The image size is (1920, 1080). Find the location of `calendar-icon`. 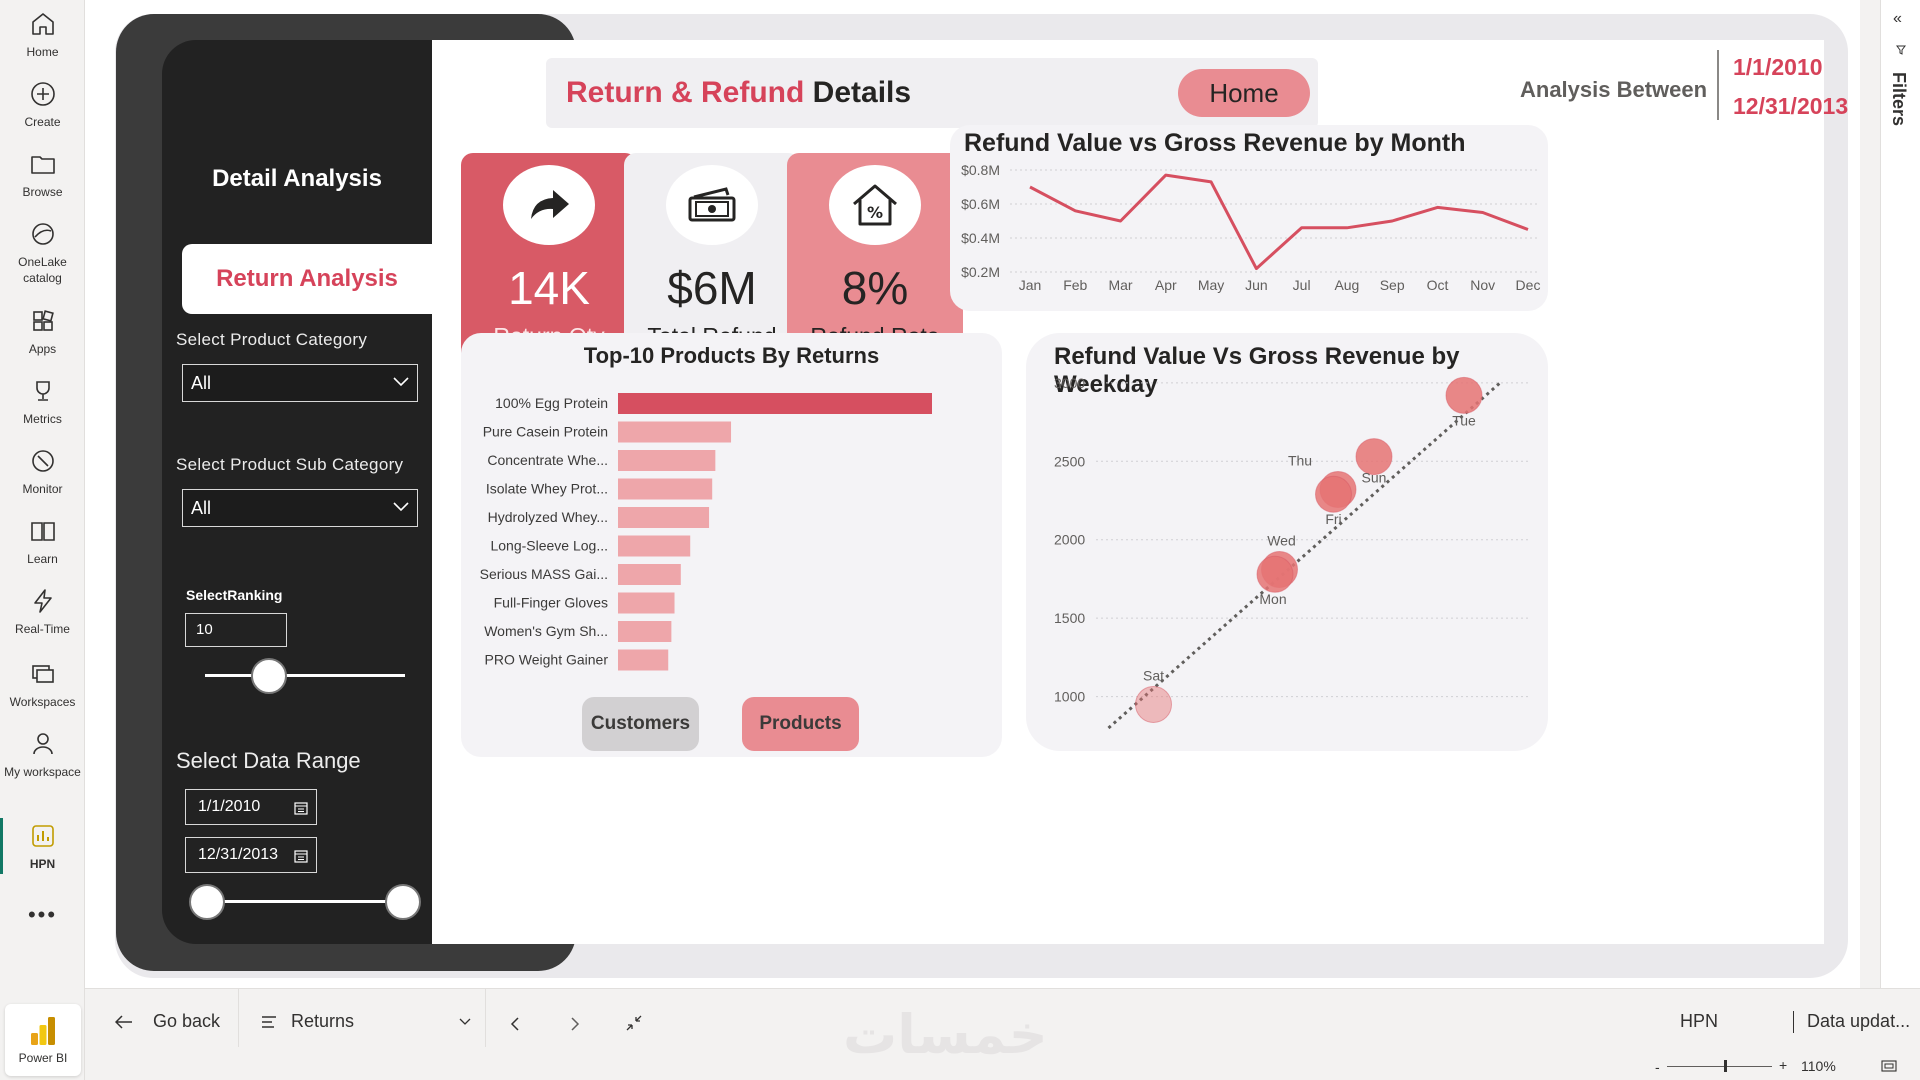

calendar-icon is located at coordinates (301, 808).